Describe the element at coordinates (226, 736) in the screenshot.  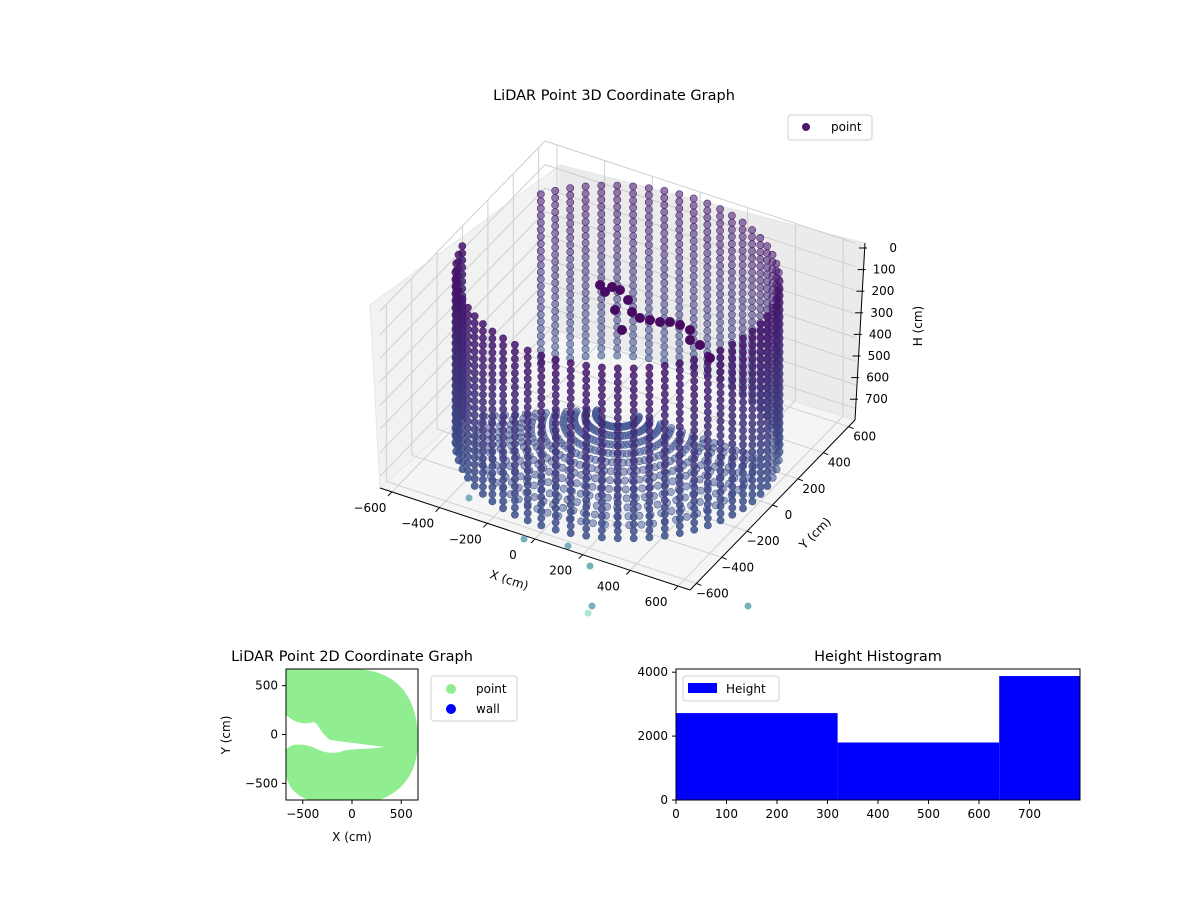
I see `y-axis-label-2d: Y (cm)` at that location.